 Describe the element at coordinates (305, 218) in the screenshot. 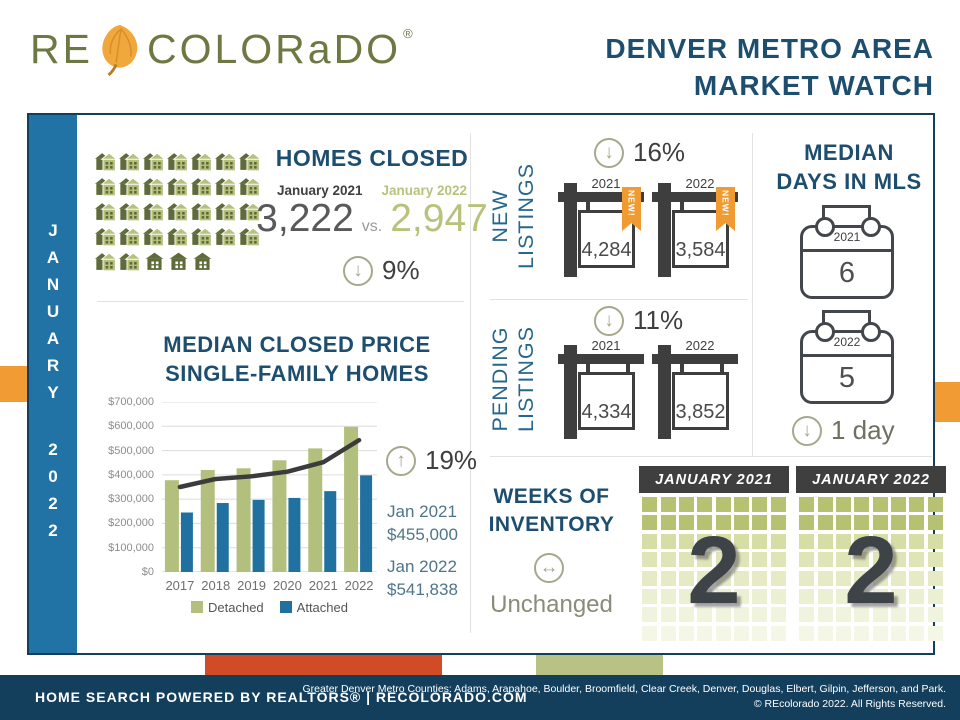

I see `homes-closed-value-2021: 3,222` at that location.